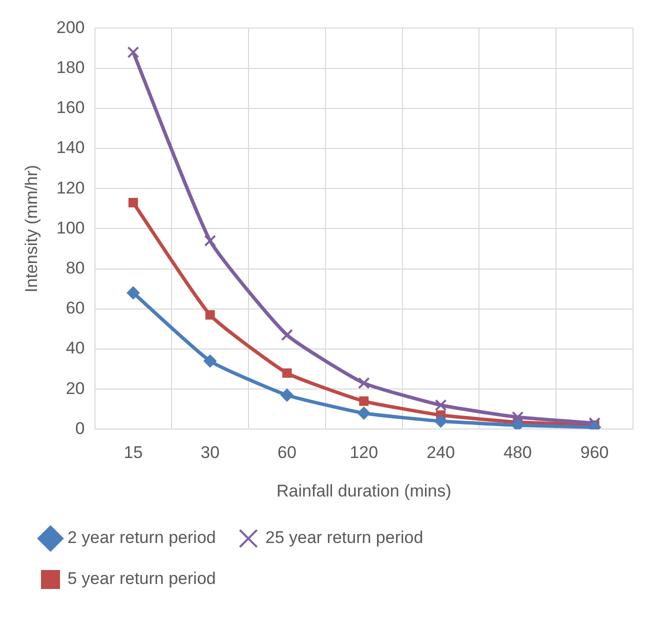  I want to click on legend-label: 5 year return period, so click(142, 578).